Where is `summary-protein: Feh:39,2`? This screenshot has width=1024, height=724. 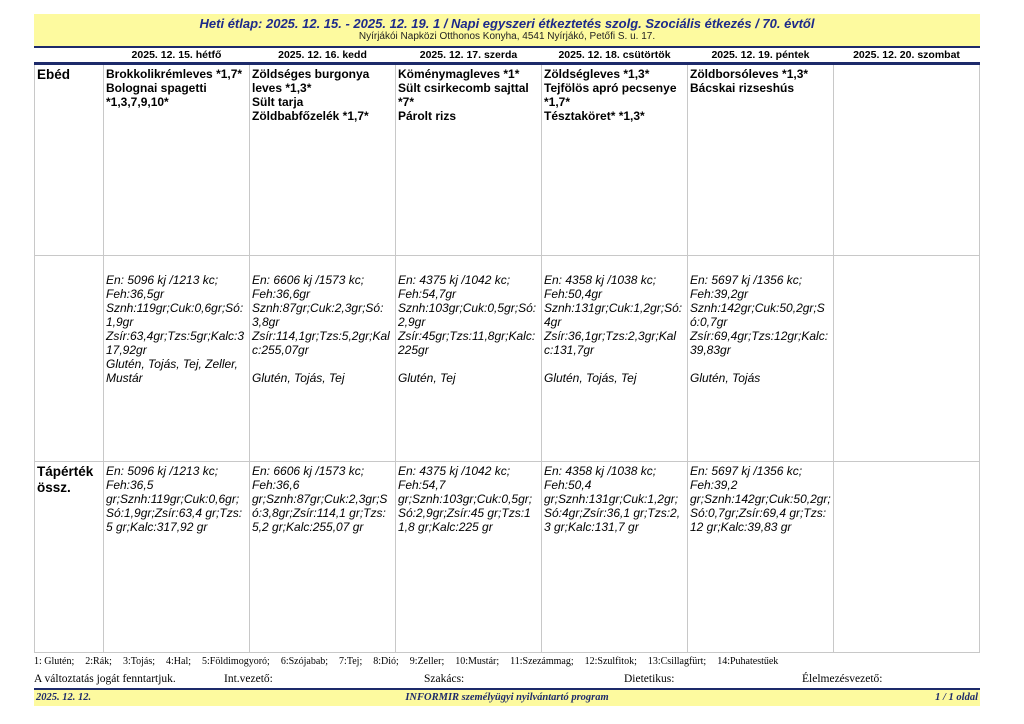 summary-protein: Feh:39,2 is located at coordinates (714, 485).